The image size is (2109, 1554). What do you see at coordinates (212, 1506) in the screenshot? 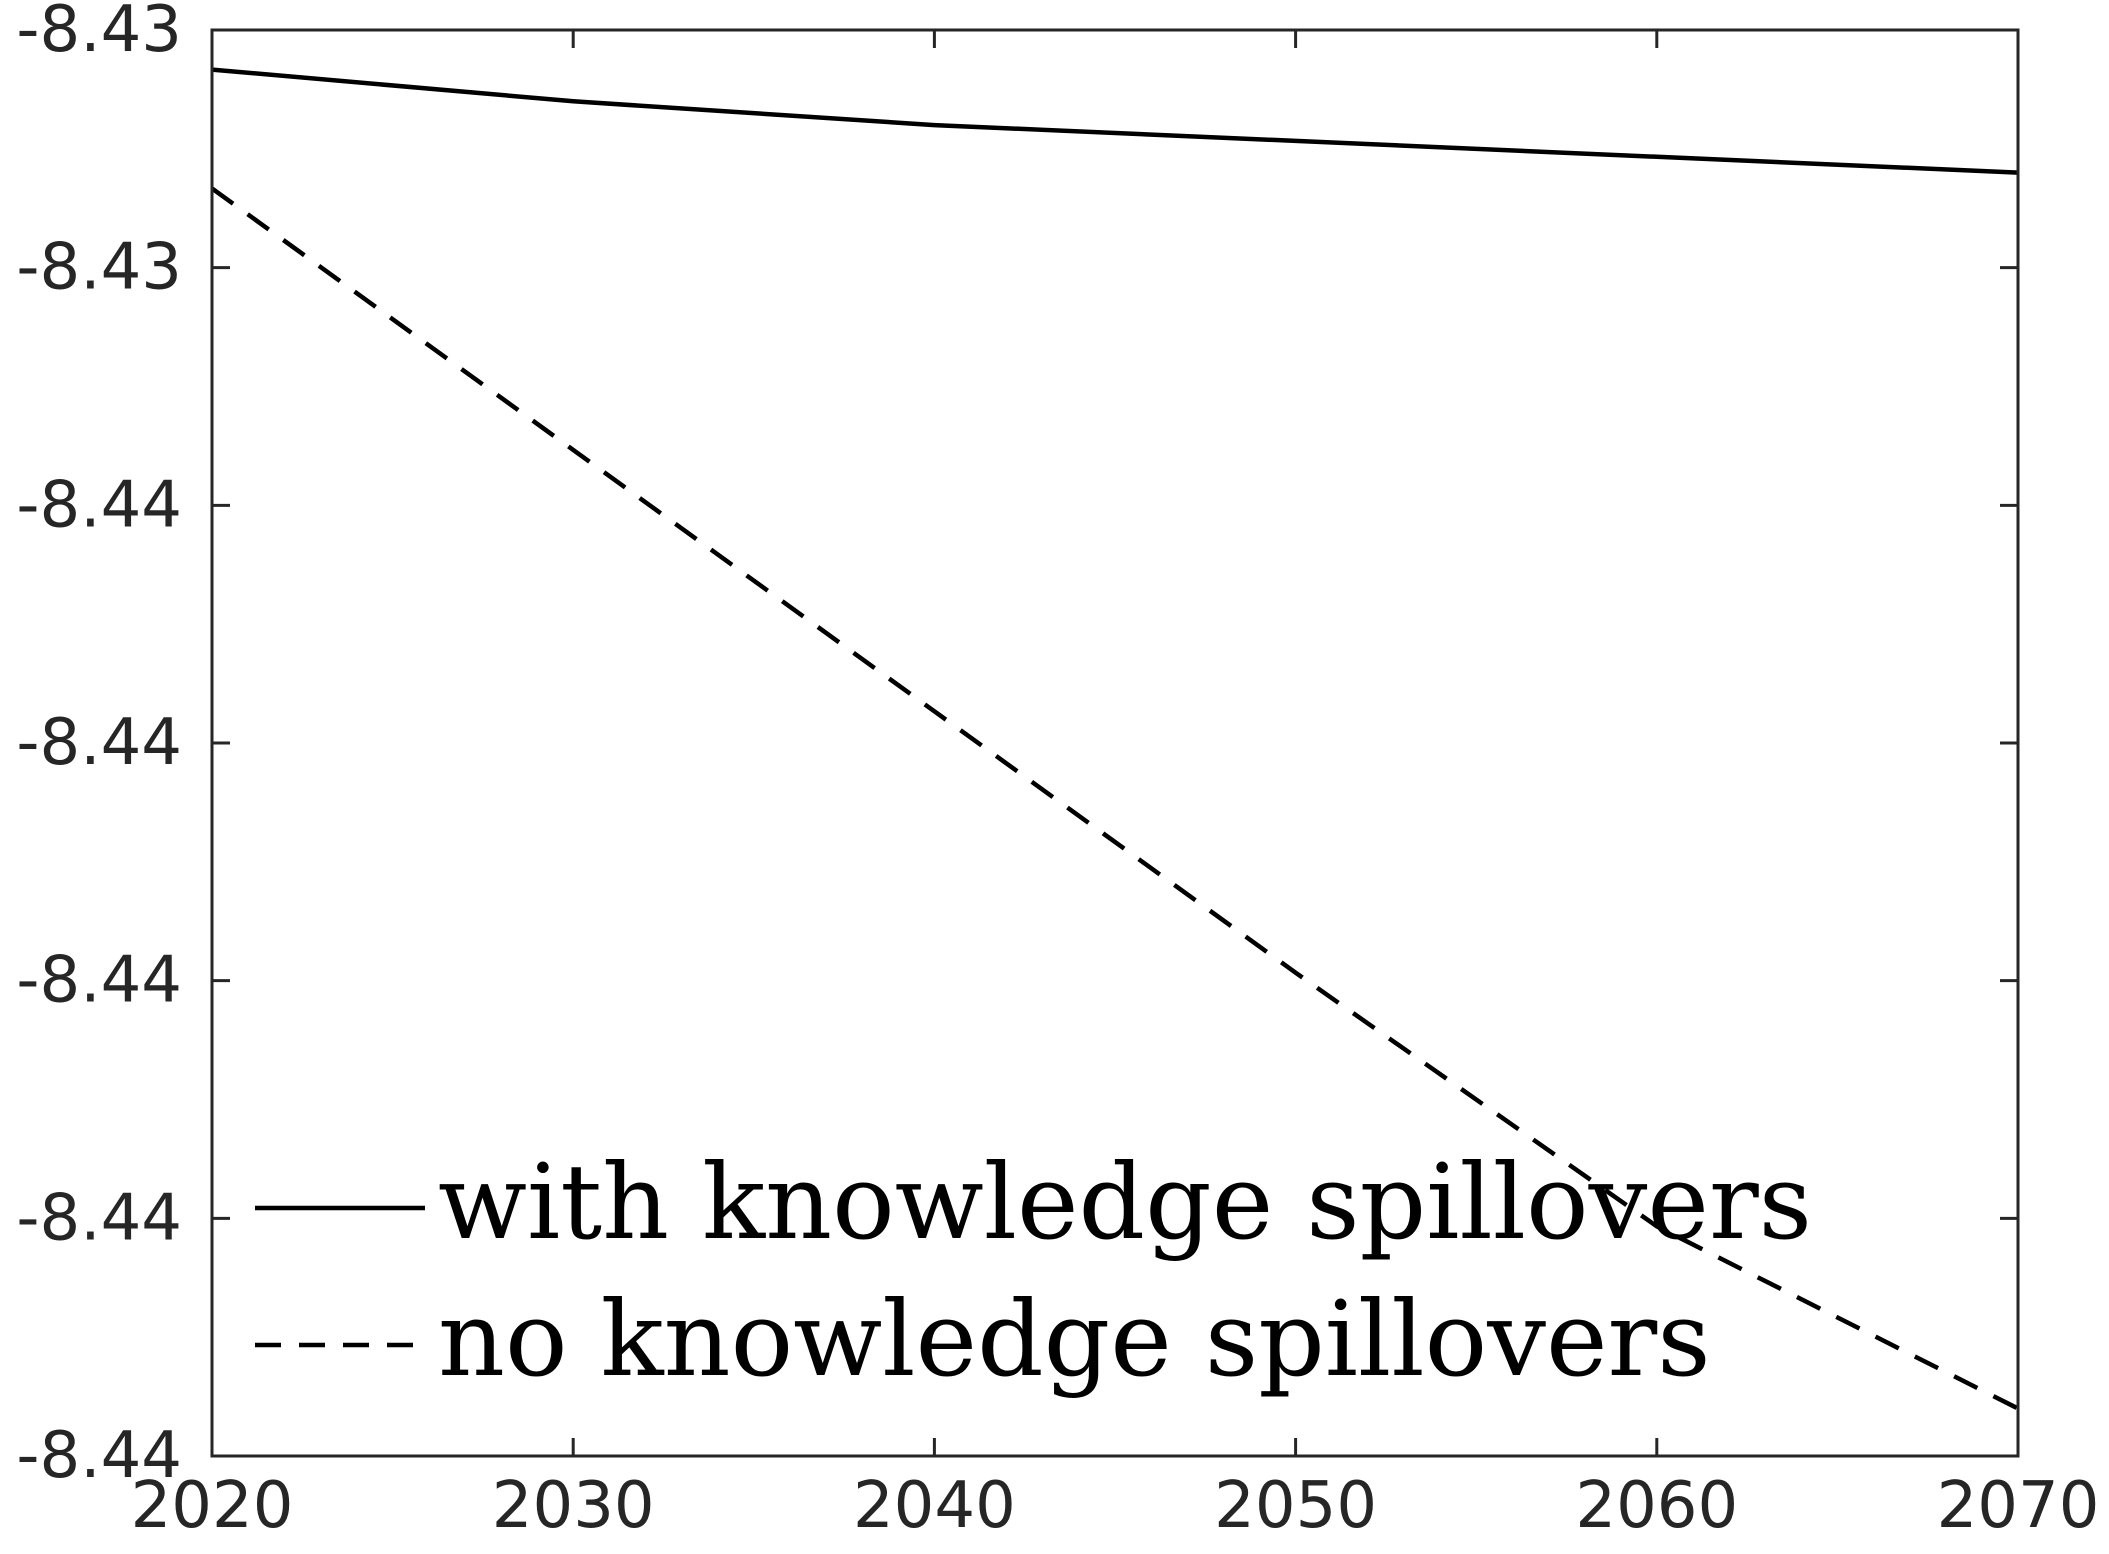
I see `x-tick-label: 2020` at bounding box center [212, 1506].